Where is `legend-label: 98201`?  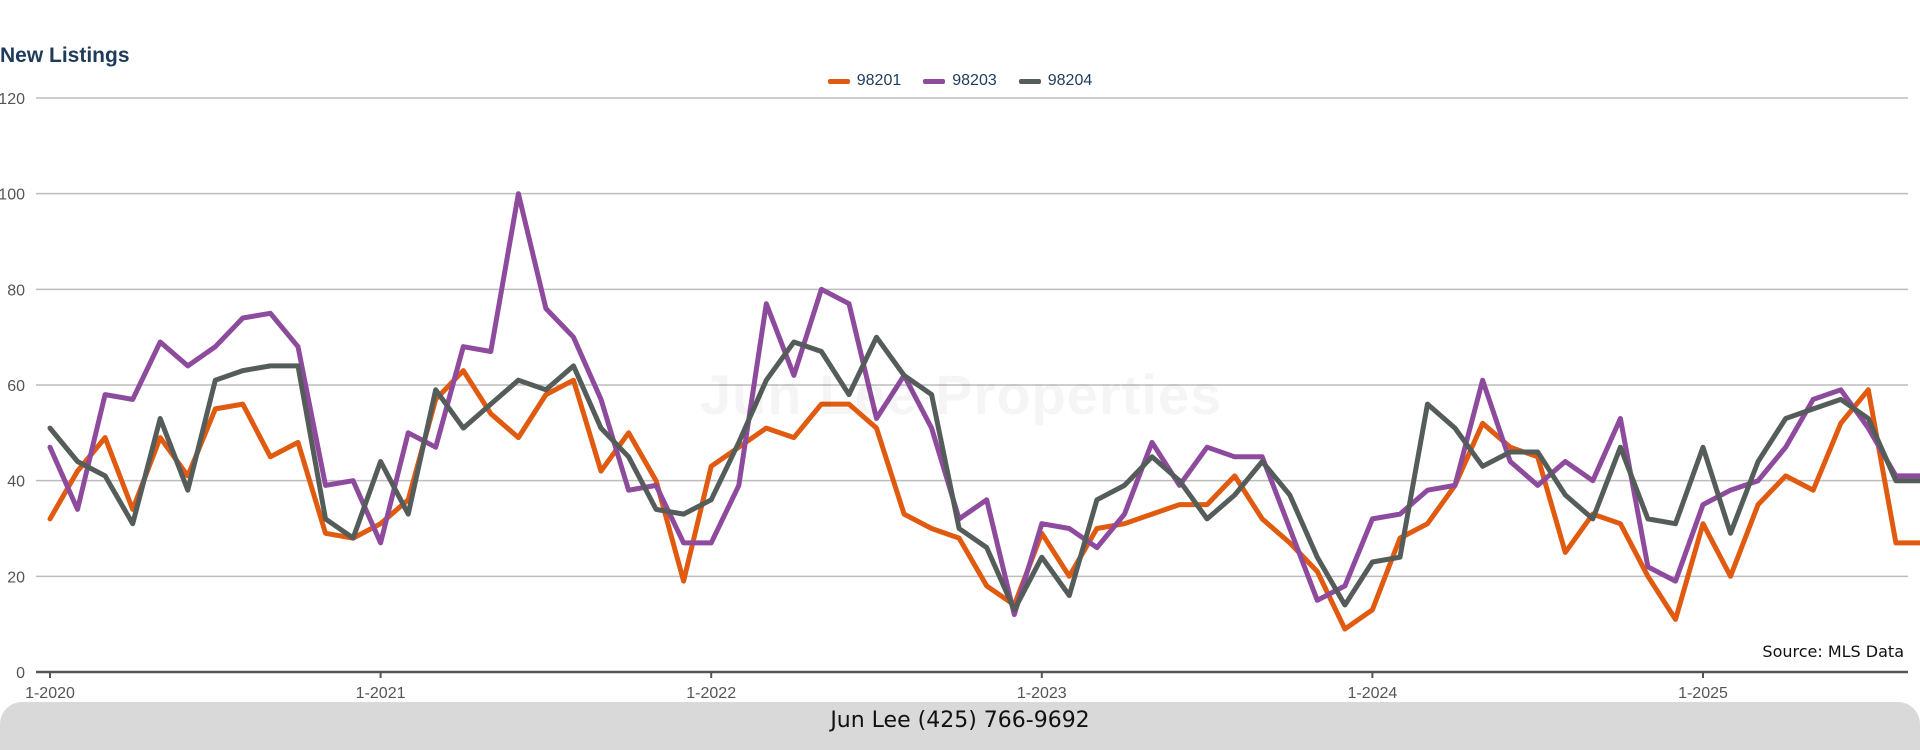
legend-label: 98201 is located at coordinates (879, 80).